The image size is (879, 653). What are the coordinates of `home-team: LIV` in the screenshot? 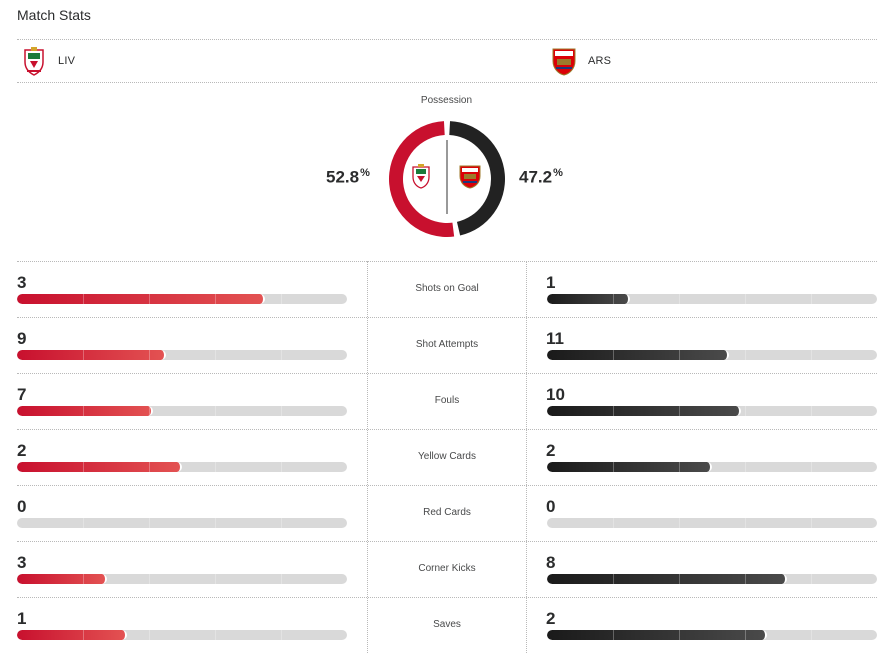 It's located at (48, 61).